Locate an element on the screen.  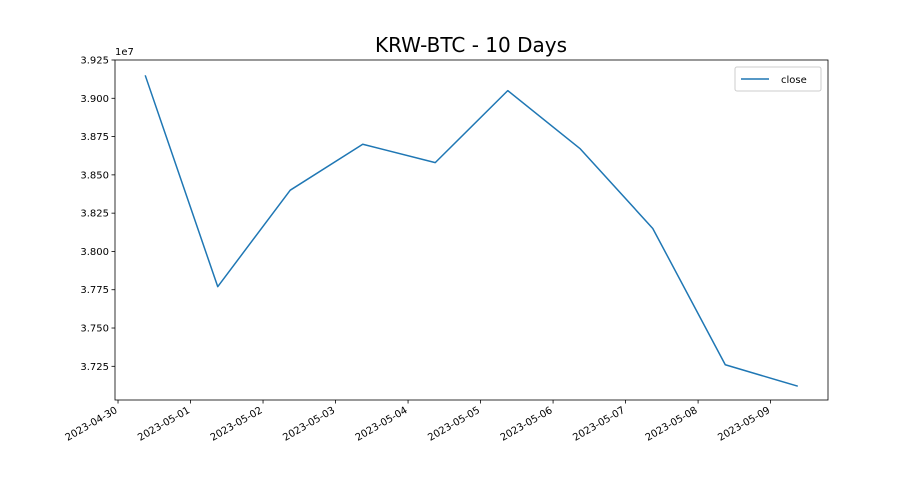
y-tick-label: 3.750 is located at coordinates (94, 329).